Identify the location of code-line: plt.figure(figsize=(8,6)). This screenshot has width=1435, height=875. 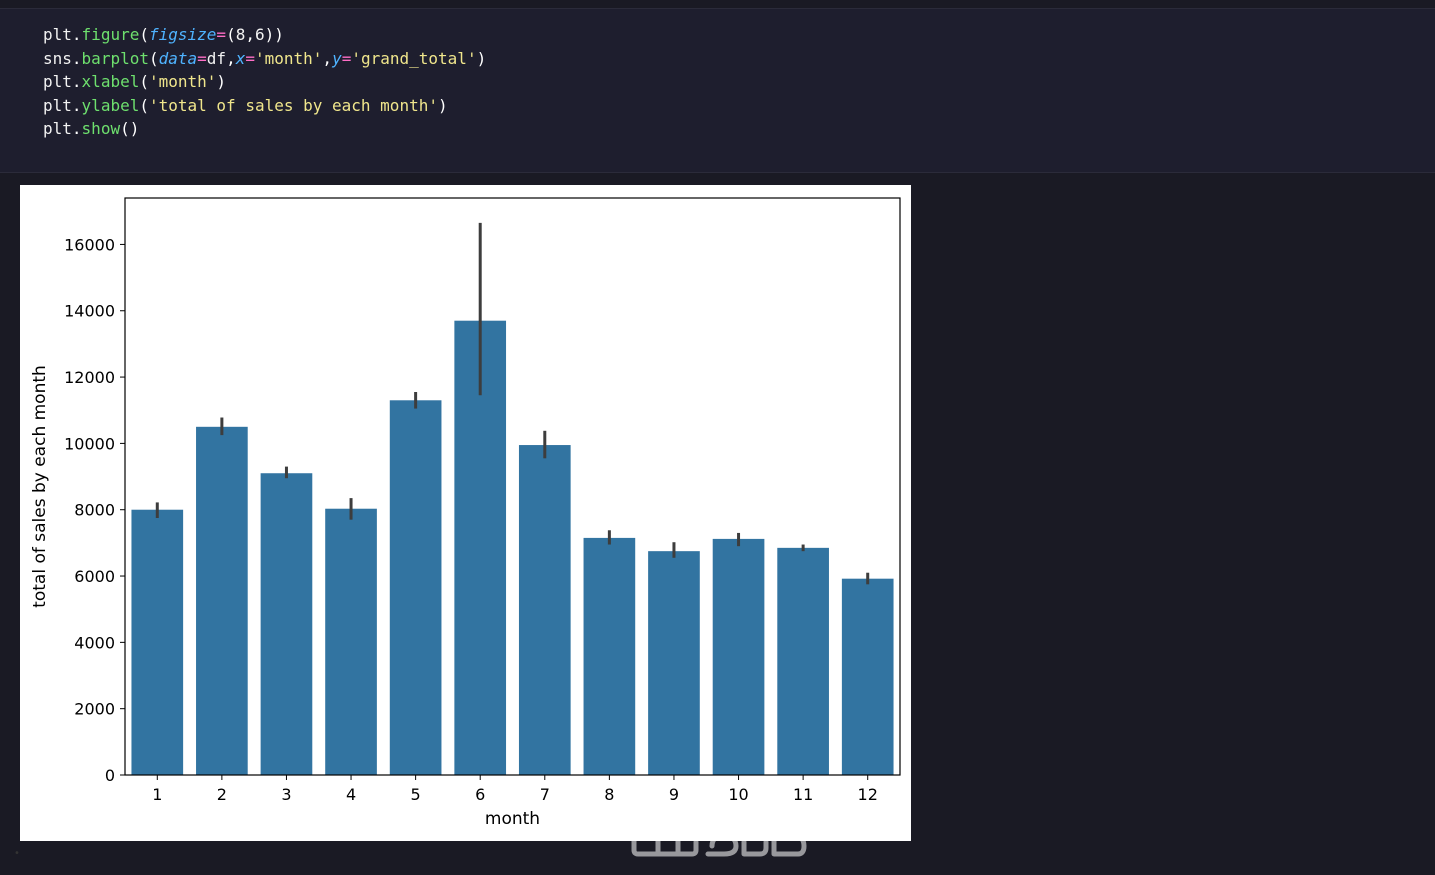
(264, 35).